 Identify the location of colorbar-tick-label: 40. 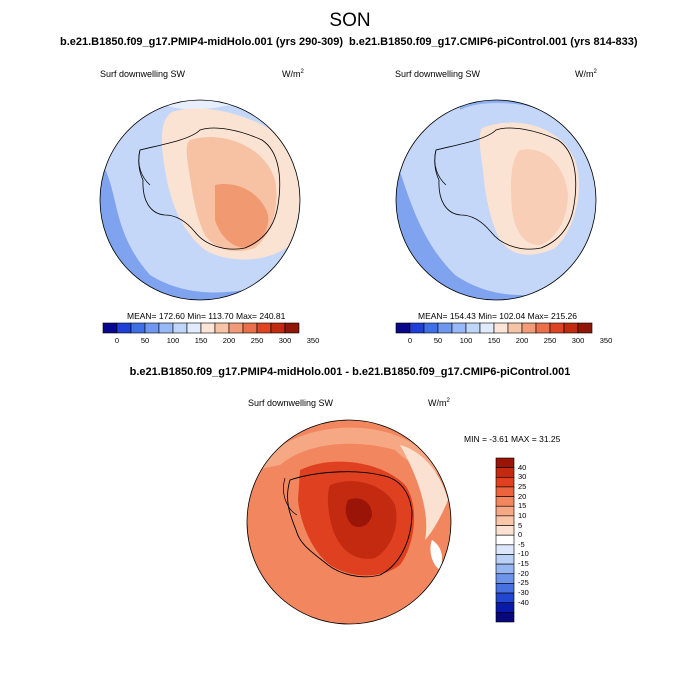
(522, 467).